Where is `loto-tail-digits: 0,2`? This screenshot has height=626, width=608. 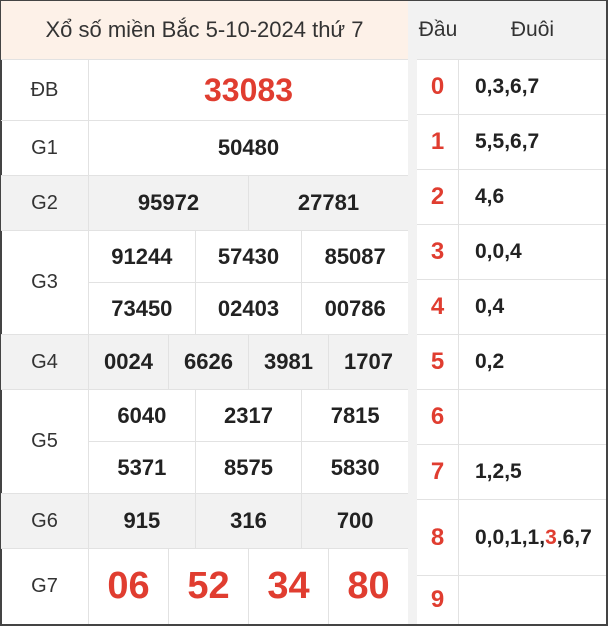
loto-tail-digits: 0,2 is located at coordinates (490, 361).